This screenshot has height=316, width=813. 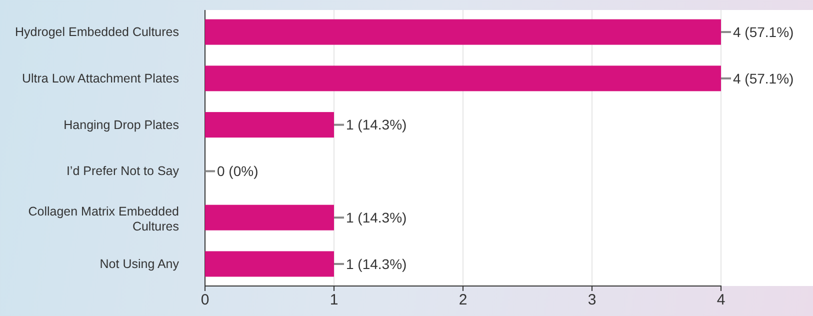 I want to click on x-tick-label: 0, so click(x=205, y=300).